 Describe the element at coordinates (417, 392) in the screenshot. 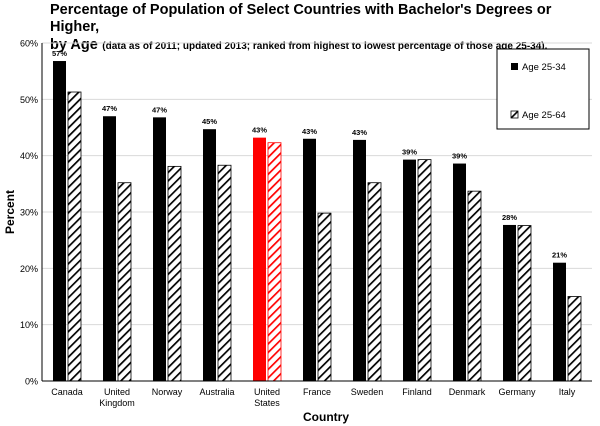

I see `x-tick-label: Finland` at that location.